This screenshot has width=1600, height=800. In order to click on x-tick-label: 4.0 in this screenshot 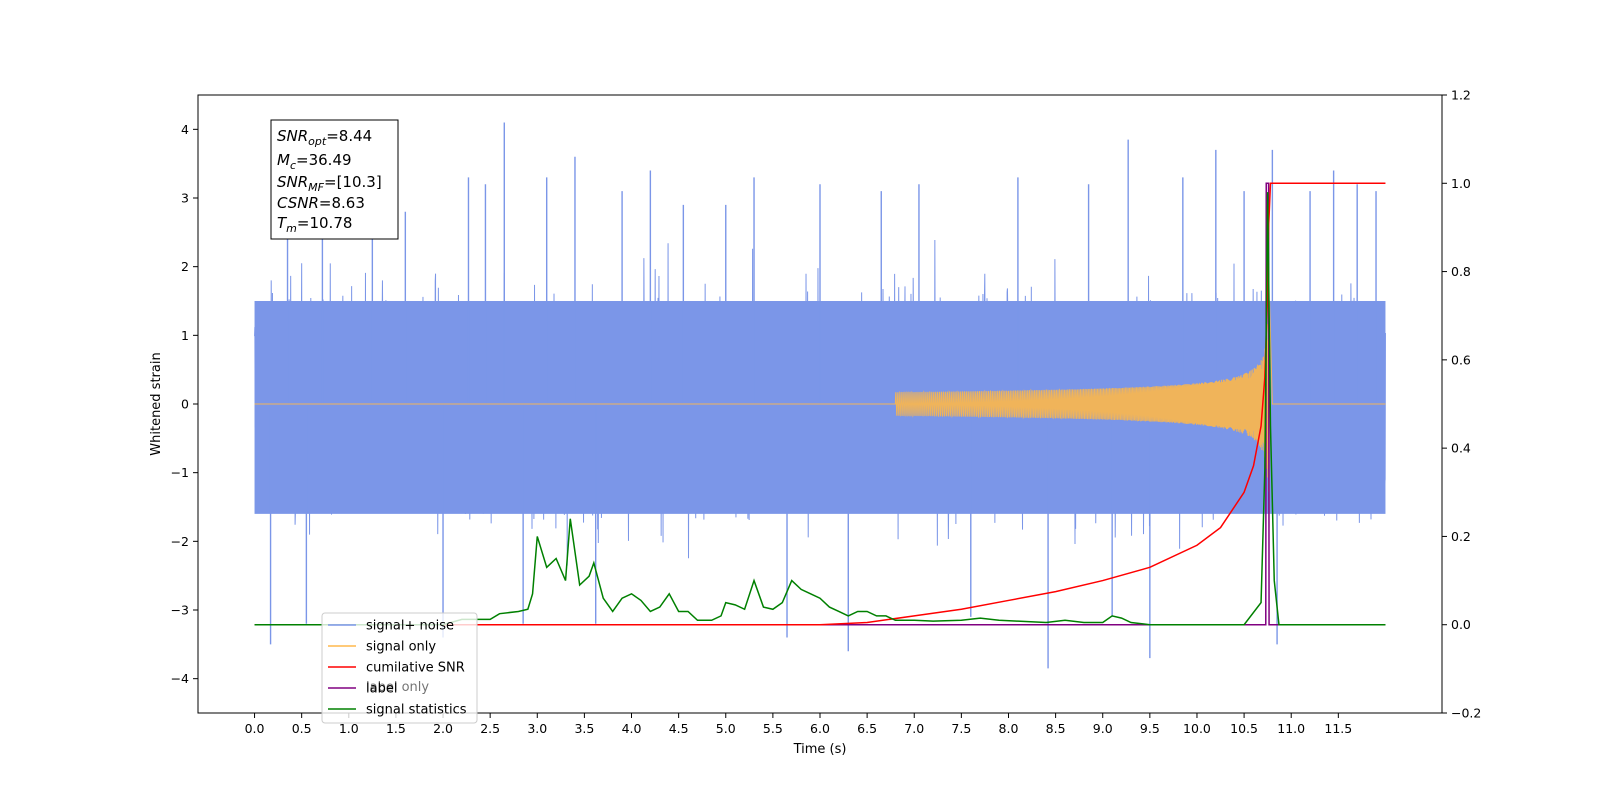, I will do `click(632, 728)`.